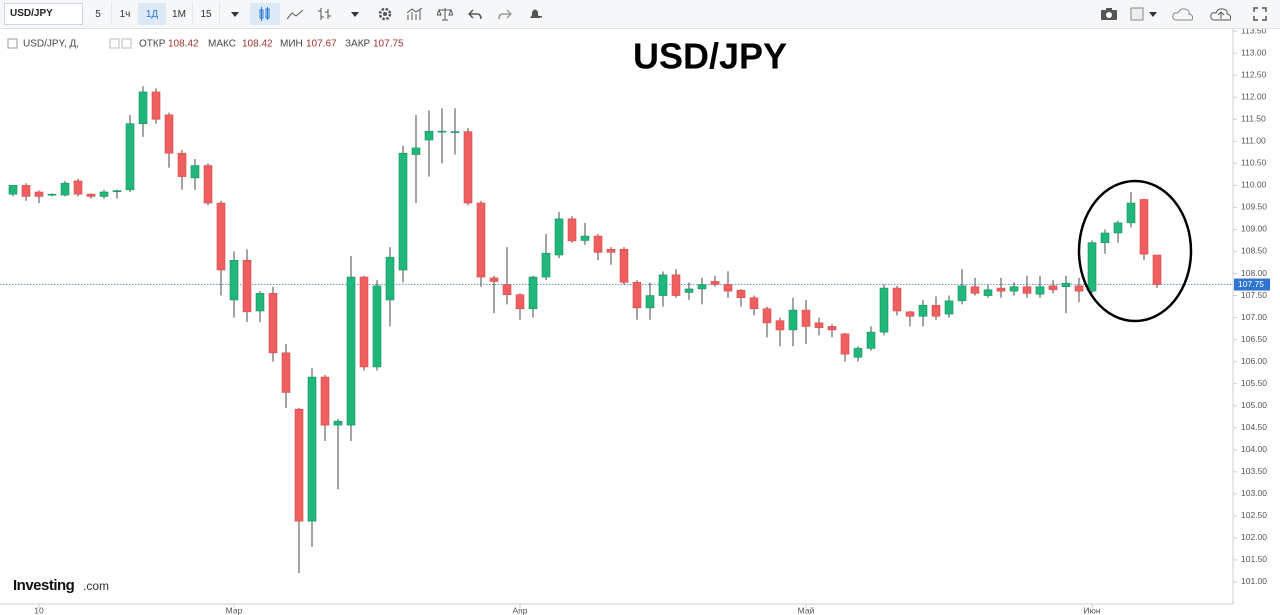 The image size is (1280, 615). Describe the element at coordinates (295, 14) in the screenshot. I see `area-button` at that location.